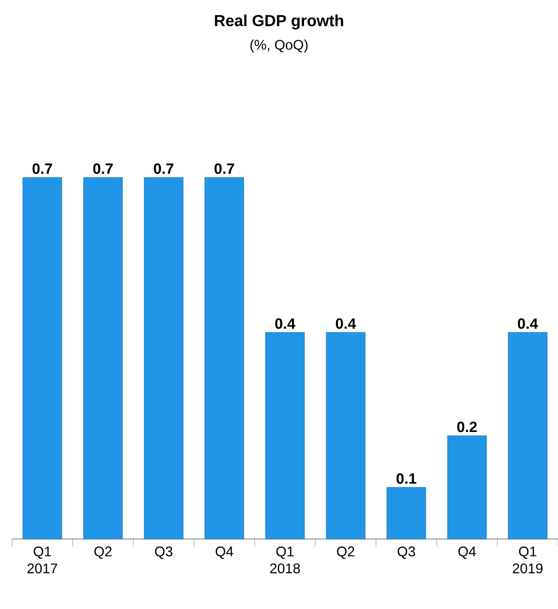 This screenshot has height=609, width=558. I want to click on data-label: 0.1, so click(406, 478).